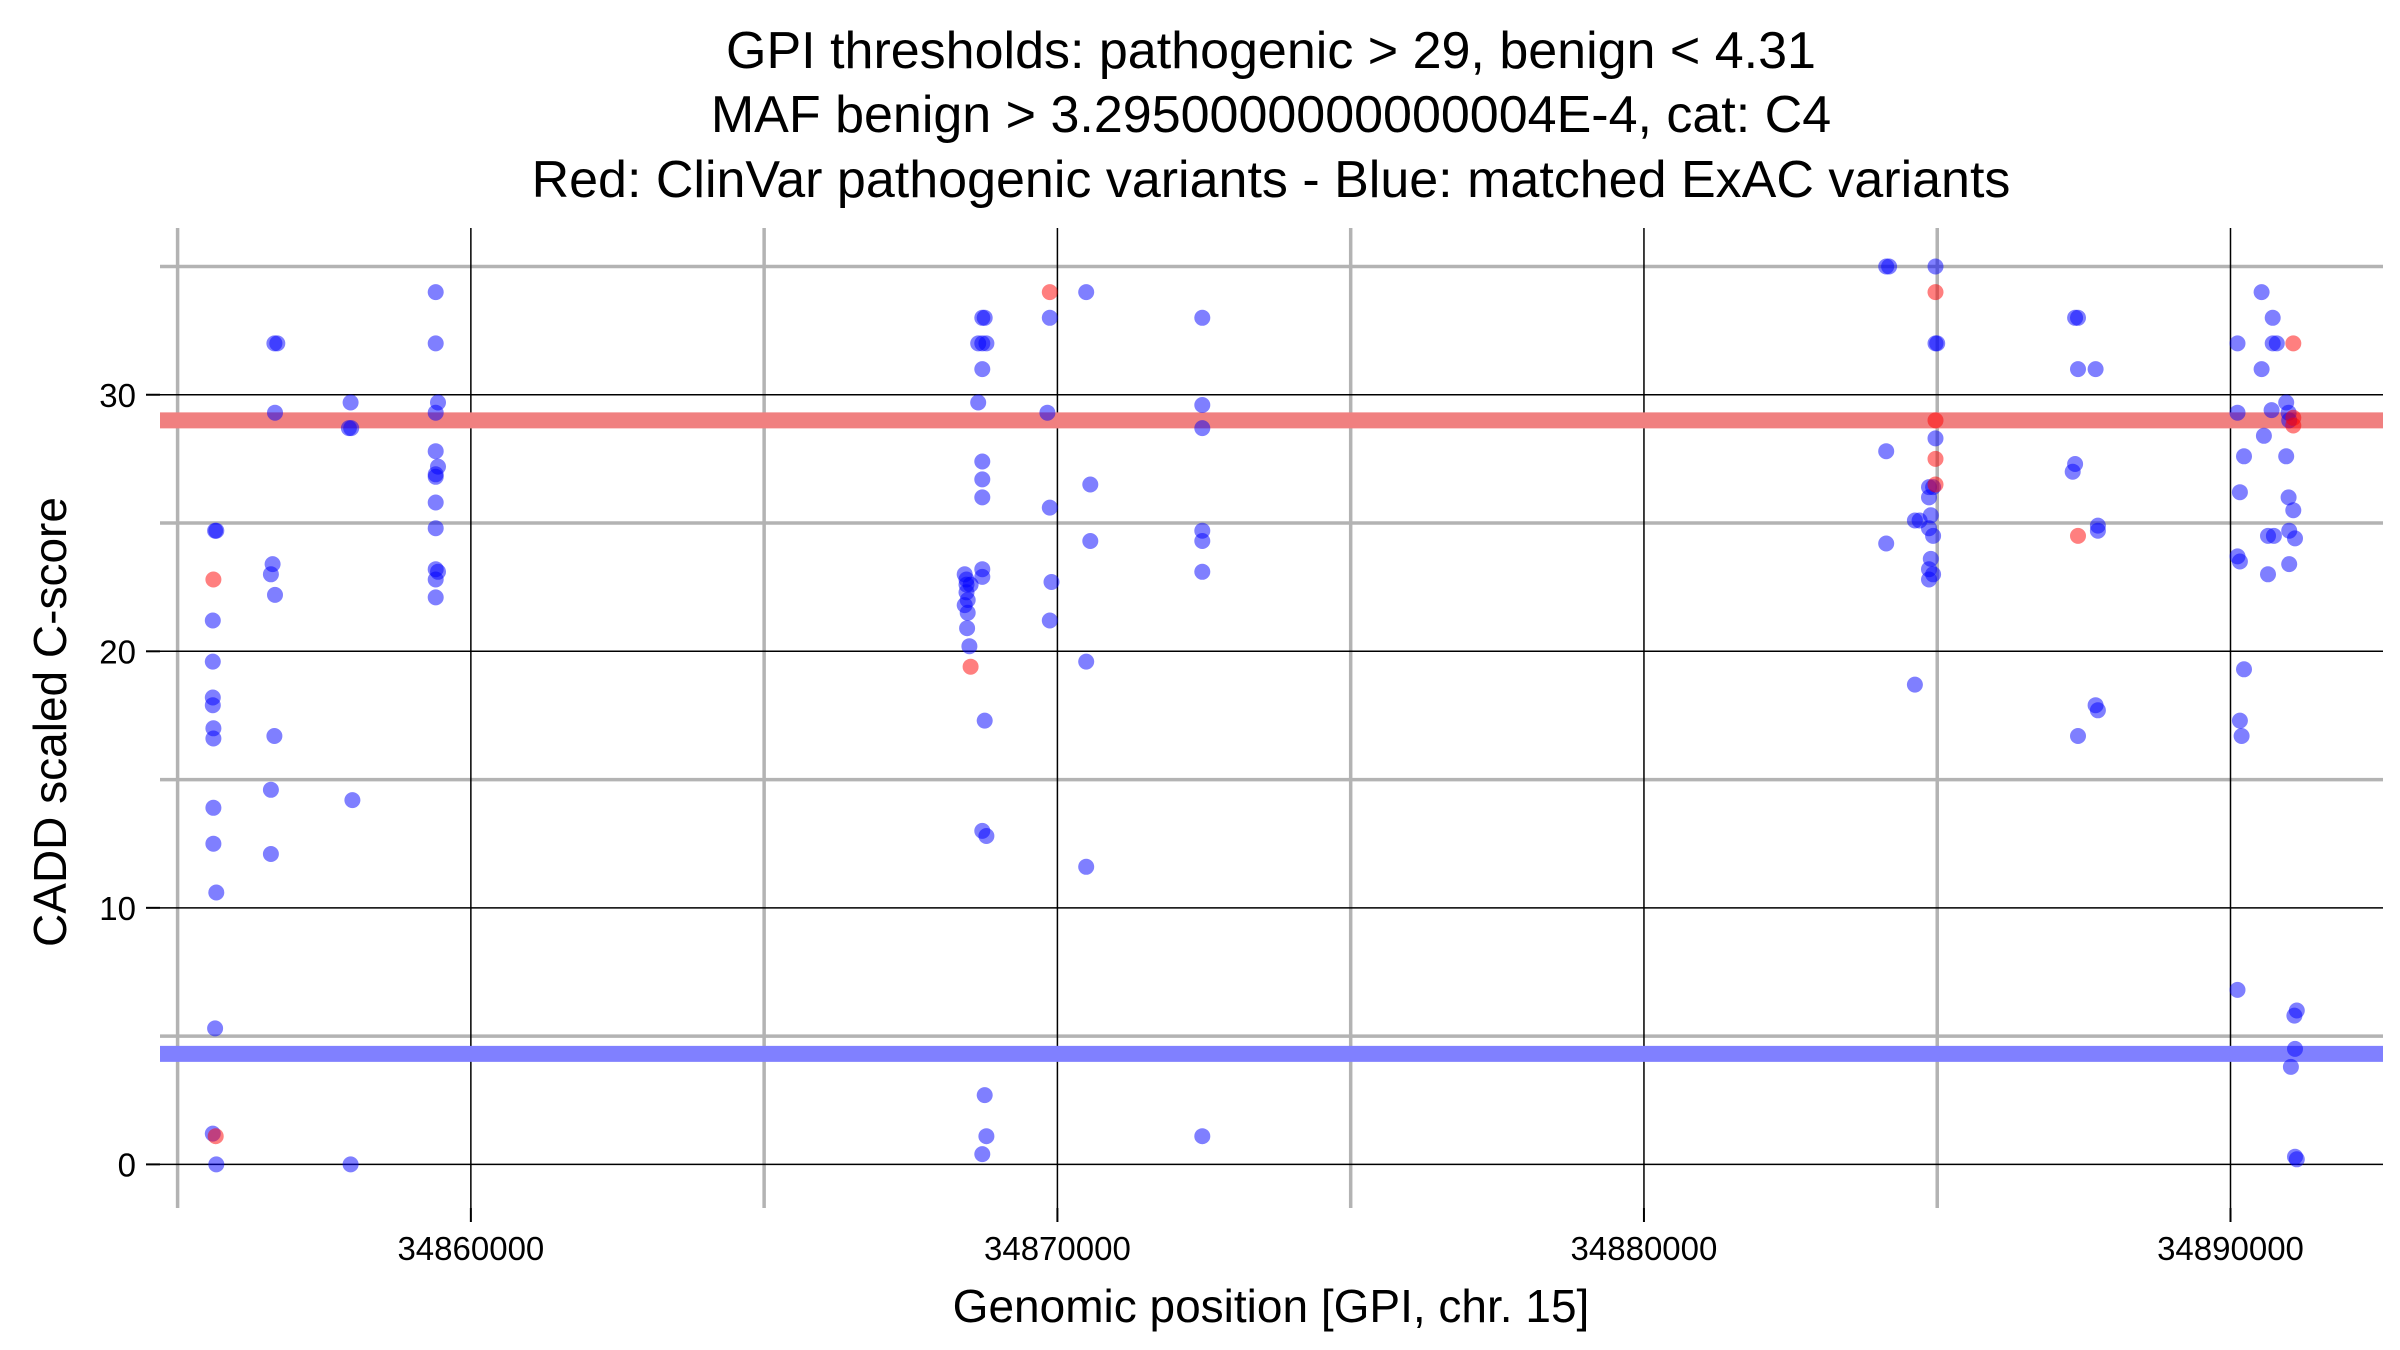 This screenshot has height=1350, width=2400. I want to click on y-axis-label: CADD scaled C-score, so click(50, 722).